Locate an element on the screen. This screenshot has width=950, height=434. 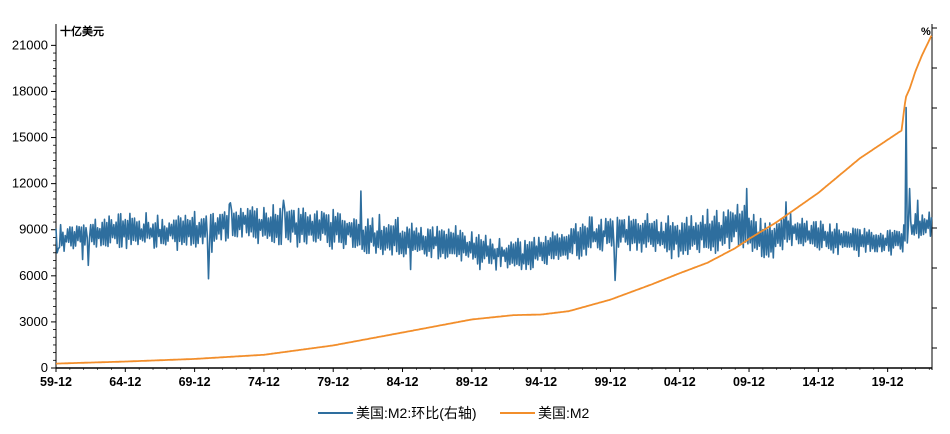
legend: 美国:M2:环比(右轴) 美国:M2 is located at coordinates (454, 413).